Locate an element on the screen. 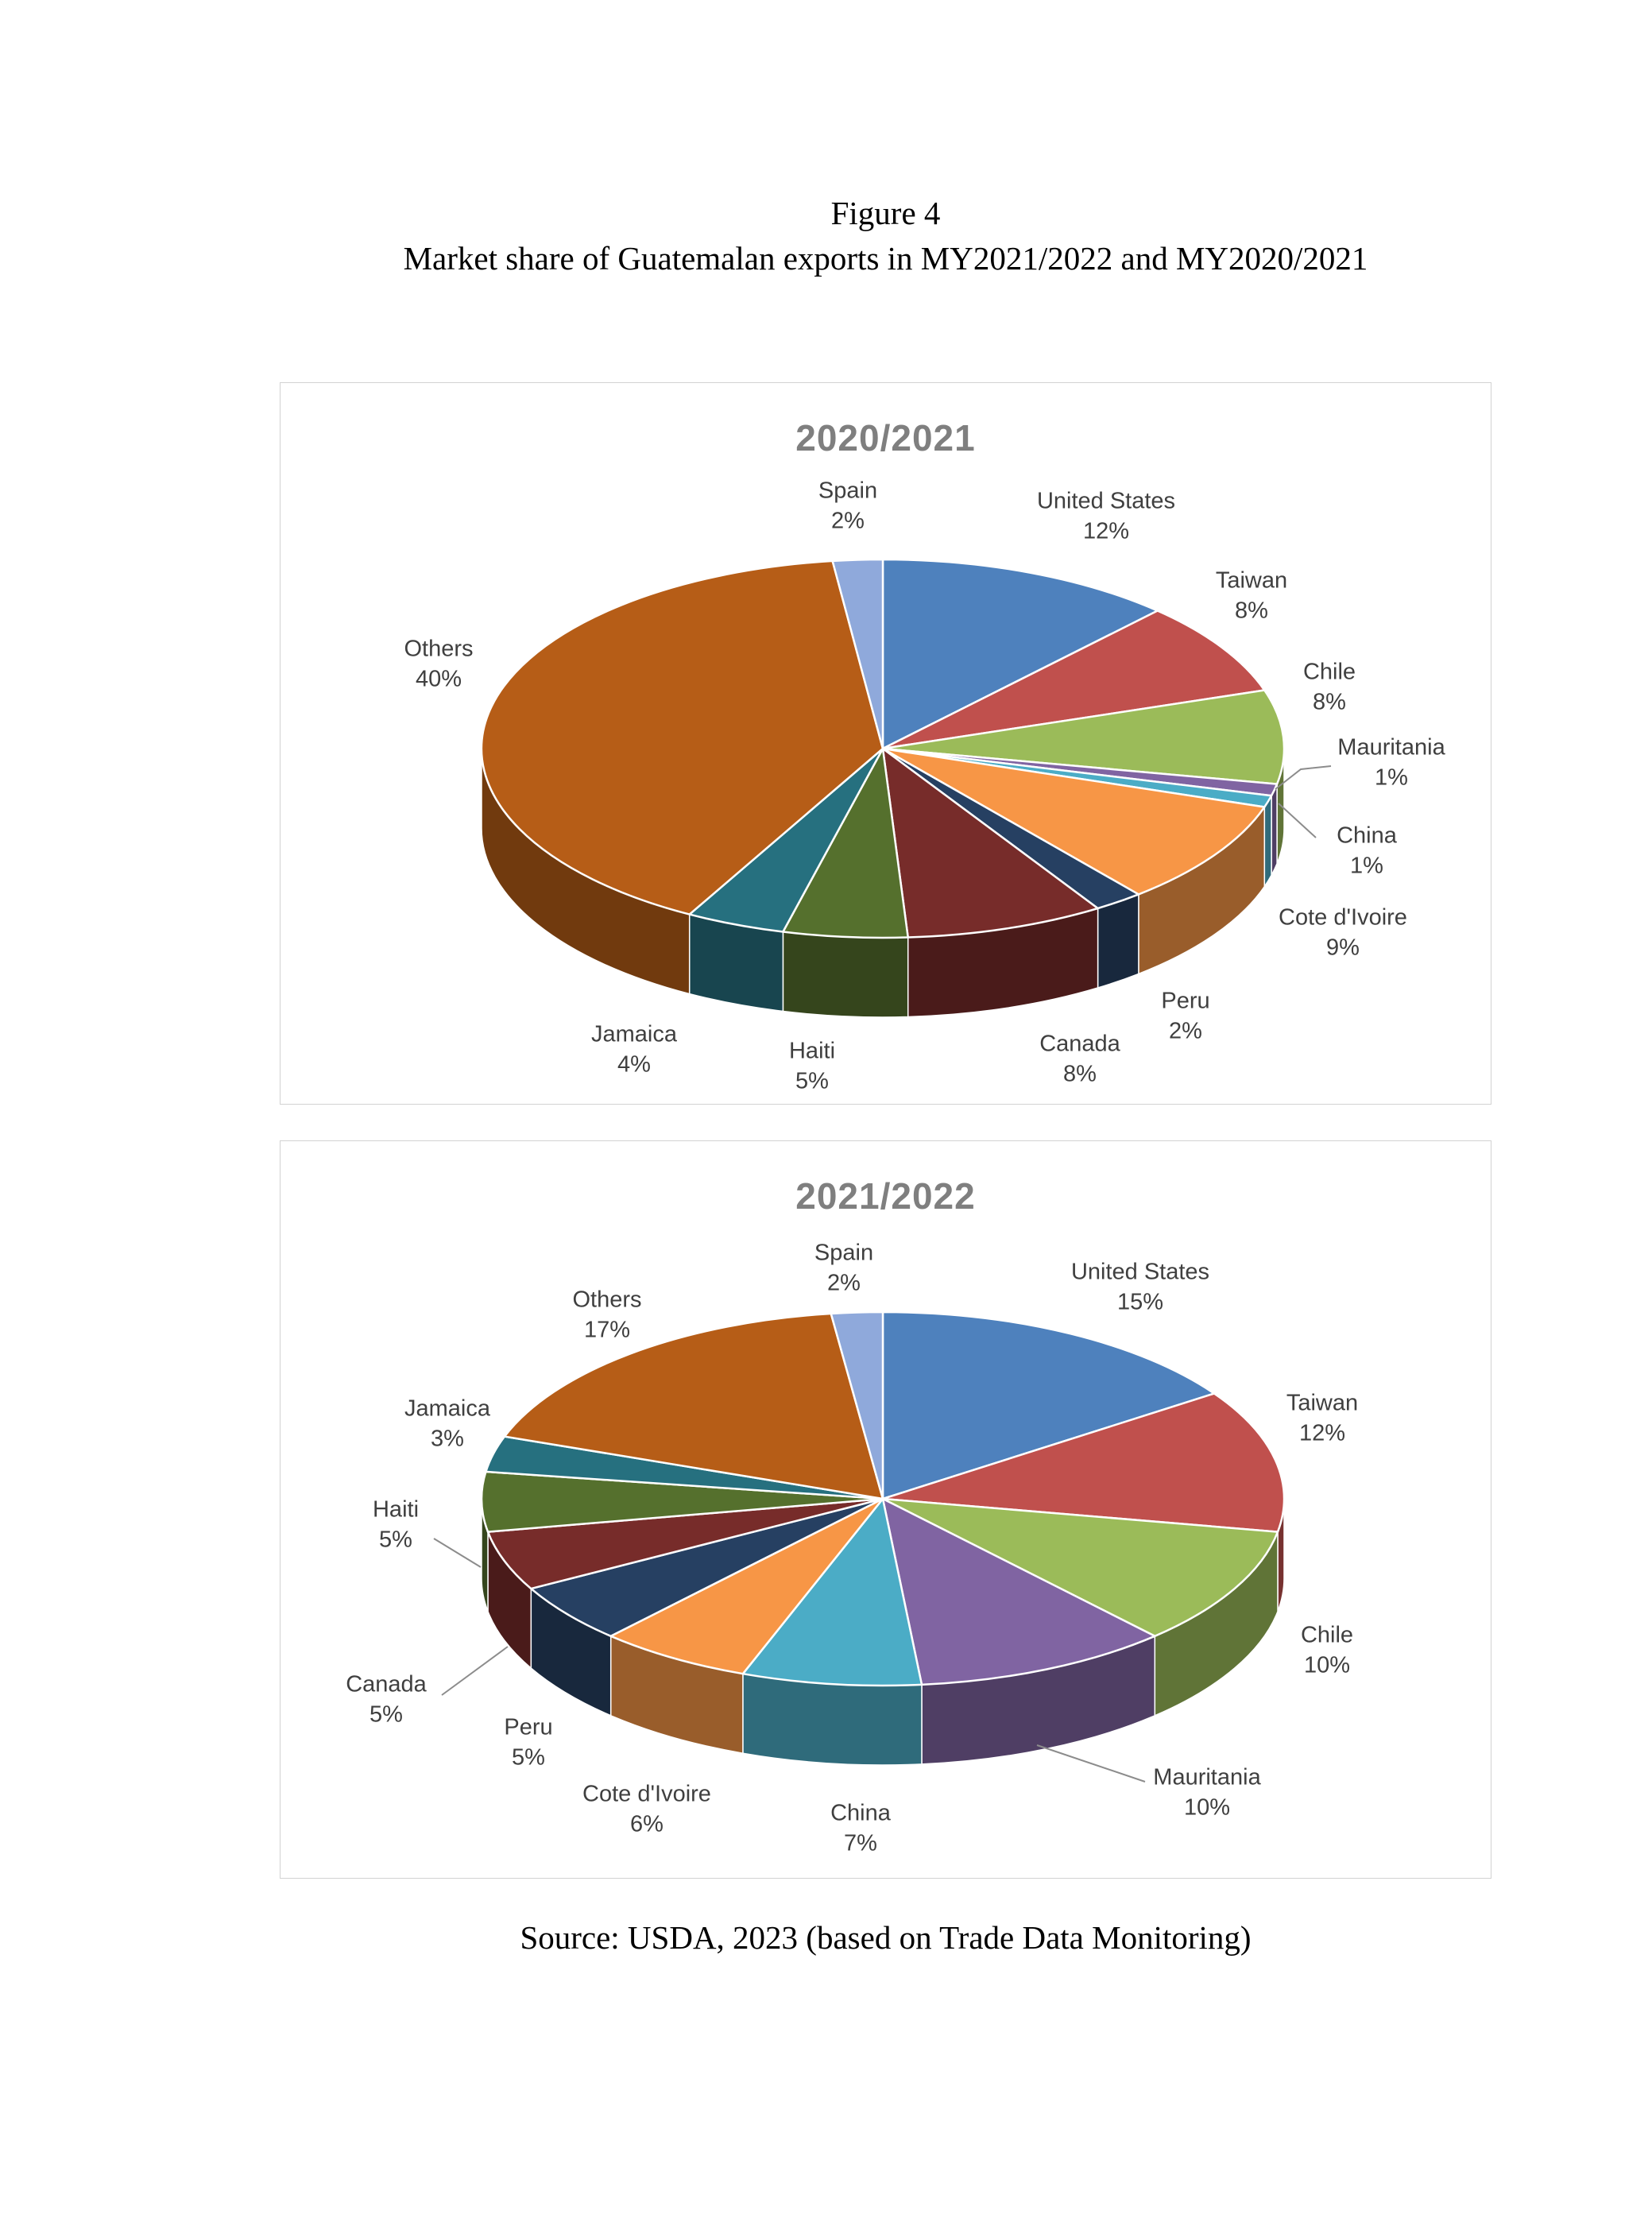 The width and height of the screenshot is (1652, 2218). pie-3d-2021-2022 is located at coordinates (859, 1546).